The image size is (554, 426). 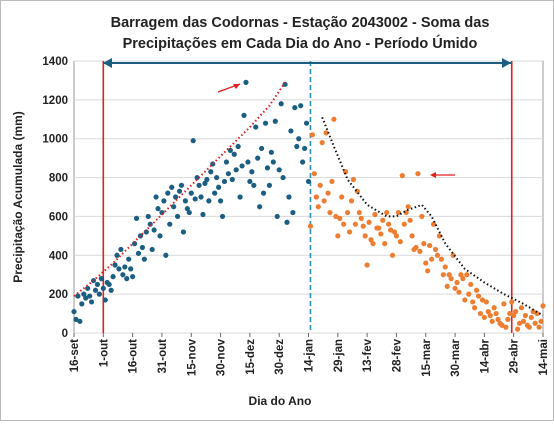 I want to click on x-axis-label: Dia do Ano, so click(x=280, y=401).